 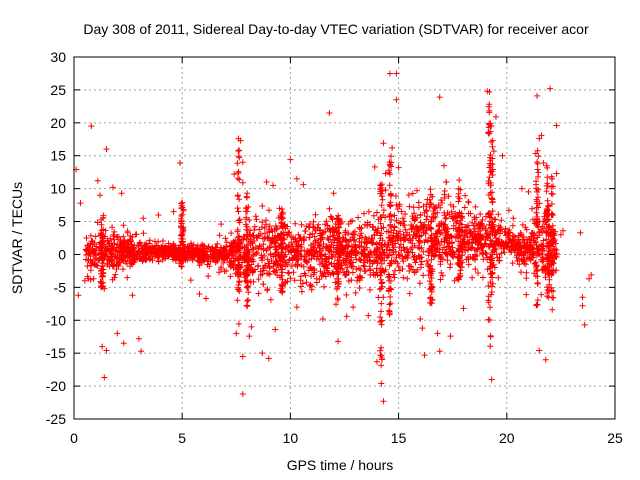 What do you see at coordinates (58, 90) in the screenshot?
I see `y-tick-label: 25` at bounding box center [58, 90].